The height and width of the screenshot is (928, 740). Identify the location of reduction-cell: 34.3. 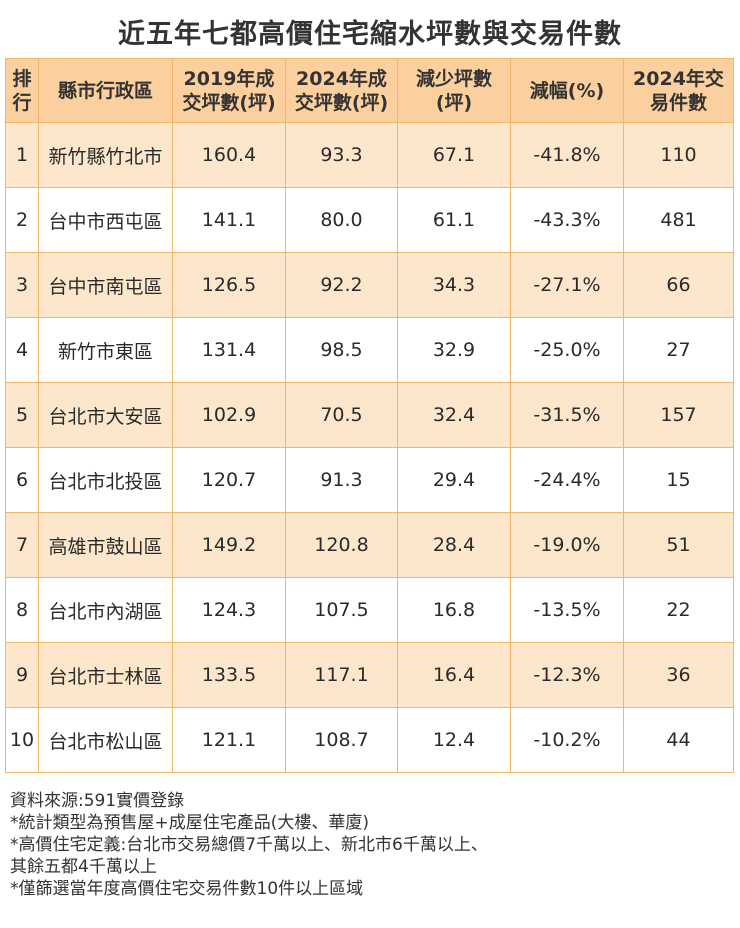
(454, 285).